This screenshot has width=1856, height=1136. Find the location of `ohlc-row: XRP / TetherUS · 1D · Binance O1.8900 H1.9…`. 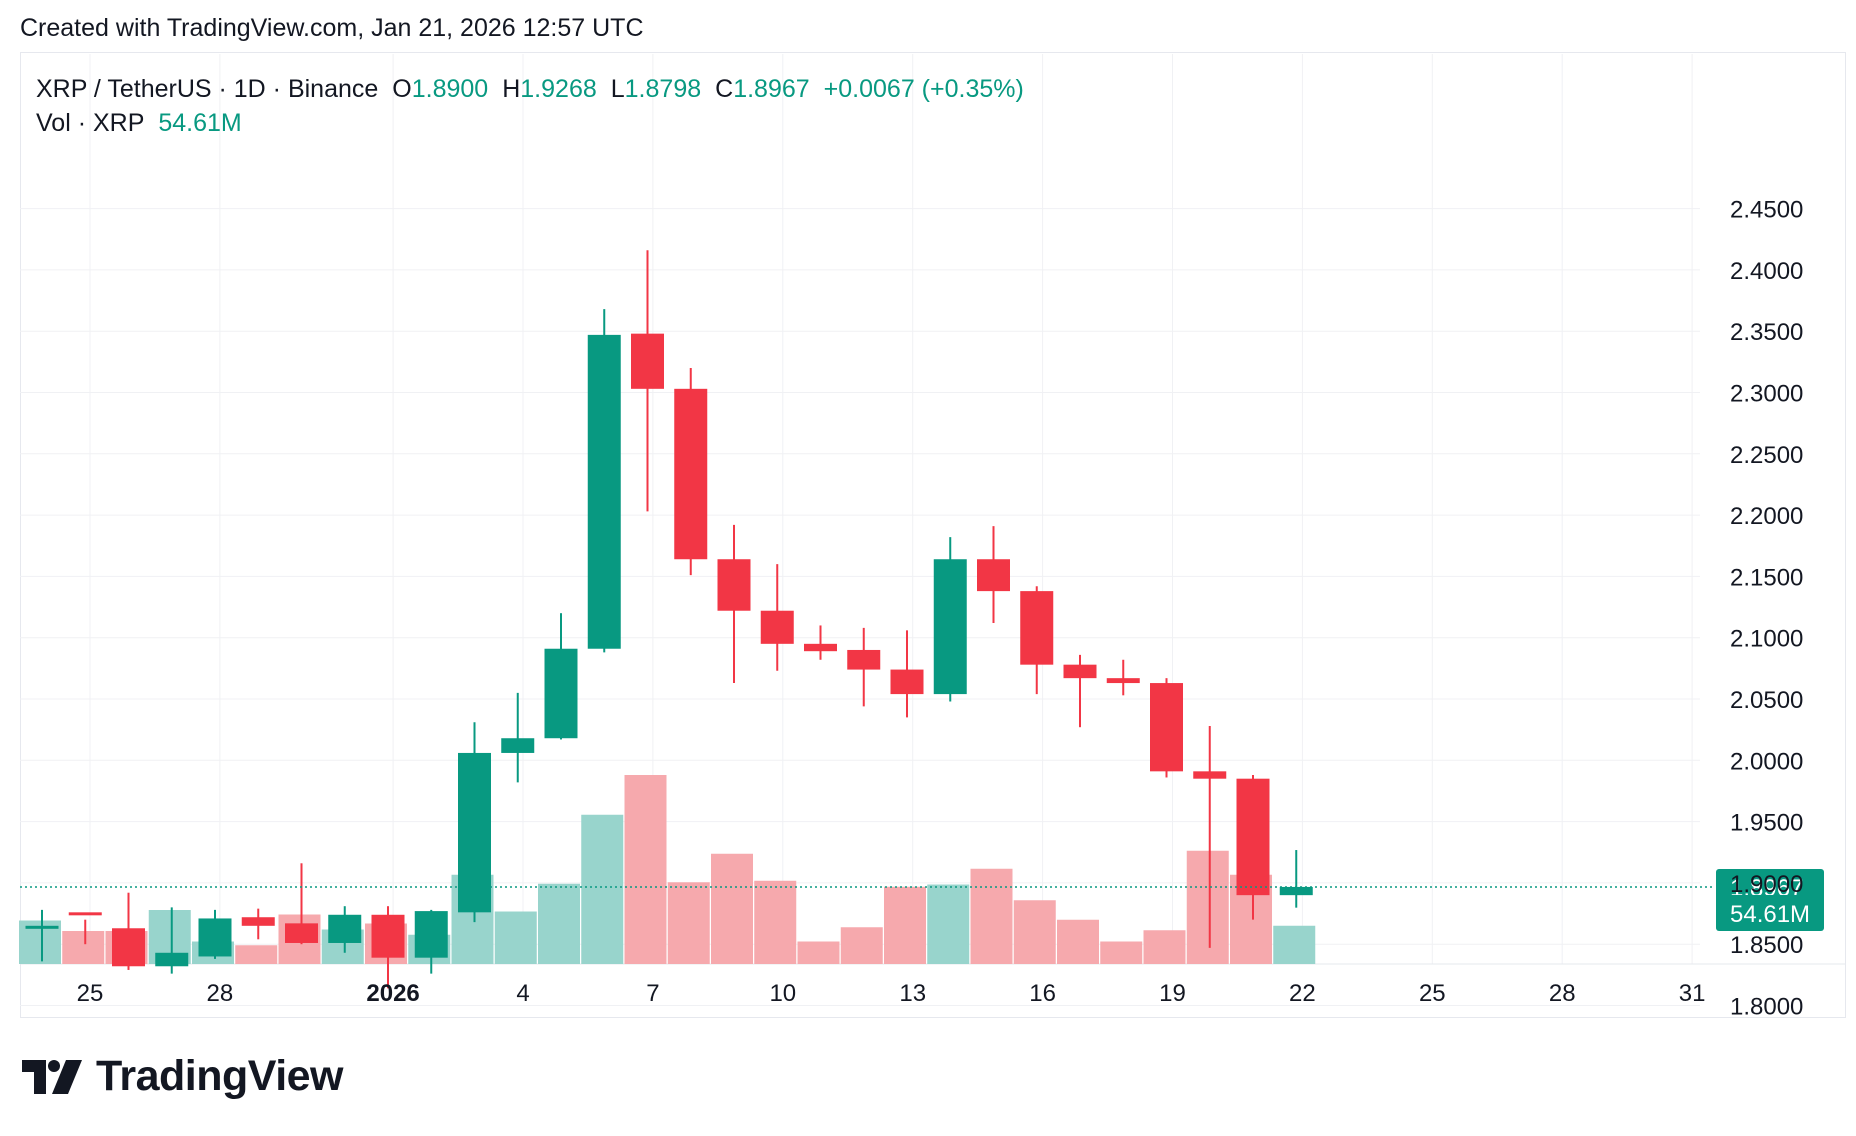

ohlc-row: XRP / TetherUS · 1D · Binance O1.8900 H1.9… is located at coordinates (530, 89).